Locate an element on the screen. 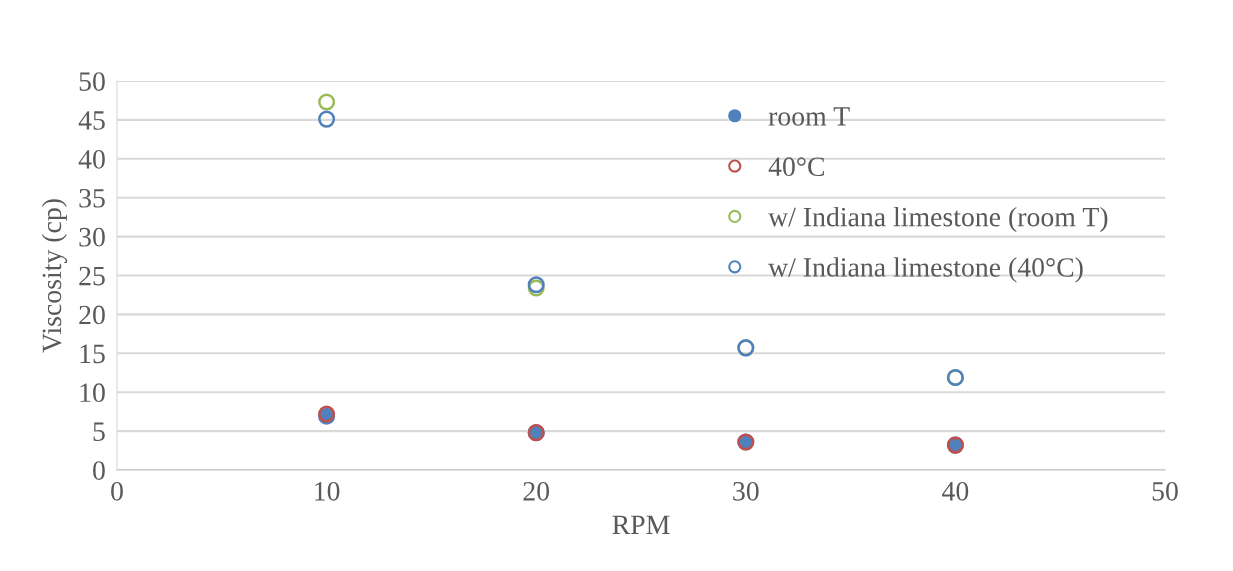  y-tick-label: 40 is located at coordinates (91, 159).